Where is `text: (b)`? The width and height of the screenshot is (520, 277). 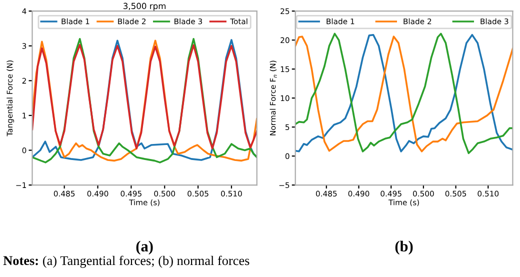 text: (b) is located at coordinates (404, 247).